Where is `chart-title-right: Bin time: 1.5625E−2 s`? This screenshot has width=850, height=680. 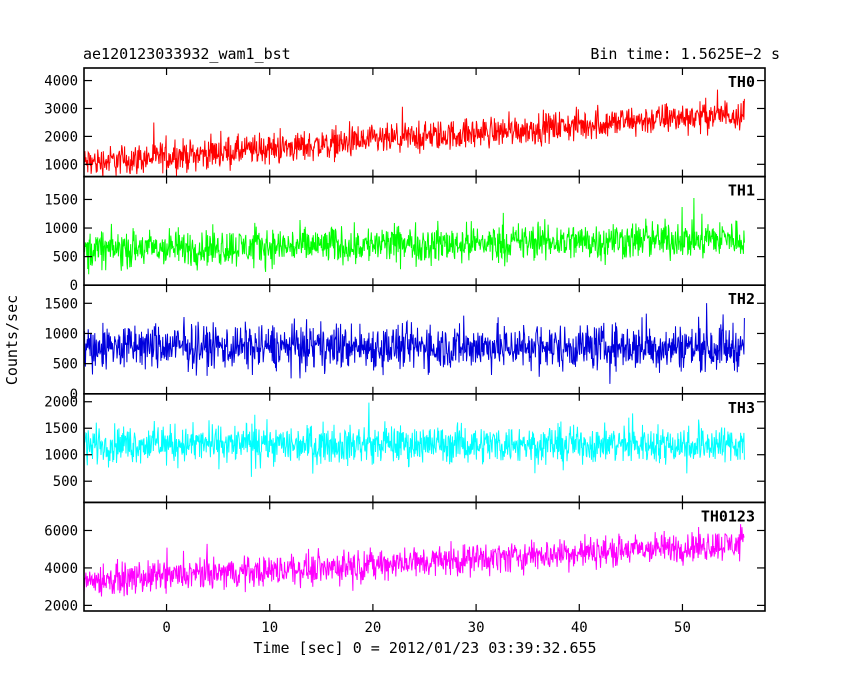
chart-title-right: Bin time: 1.5625E−2 s is located at coordinates (685, 54).